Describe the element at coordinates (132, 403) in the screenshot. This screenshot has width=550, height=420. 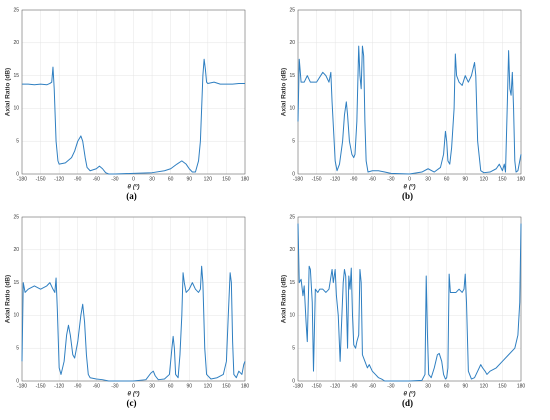
I see `caption: (c)` at that location.